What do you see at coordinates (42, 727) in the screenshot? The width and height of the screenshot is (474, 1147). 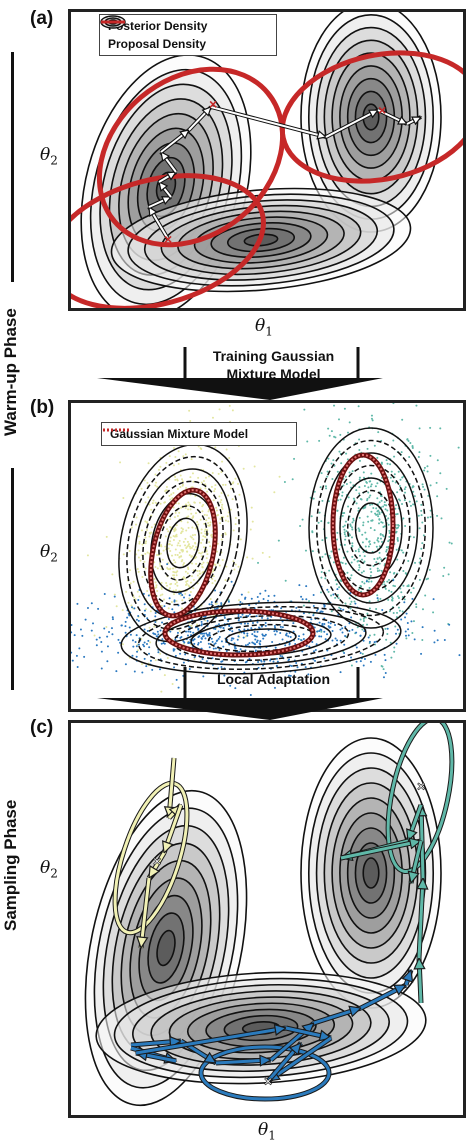 I see `panel-c-label: (c)` at bounding box center [42, 727].